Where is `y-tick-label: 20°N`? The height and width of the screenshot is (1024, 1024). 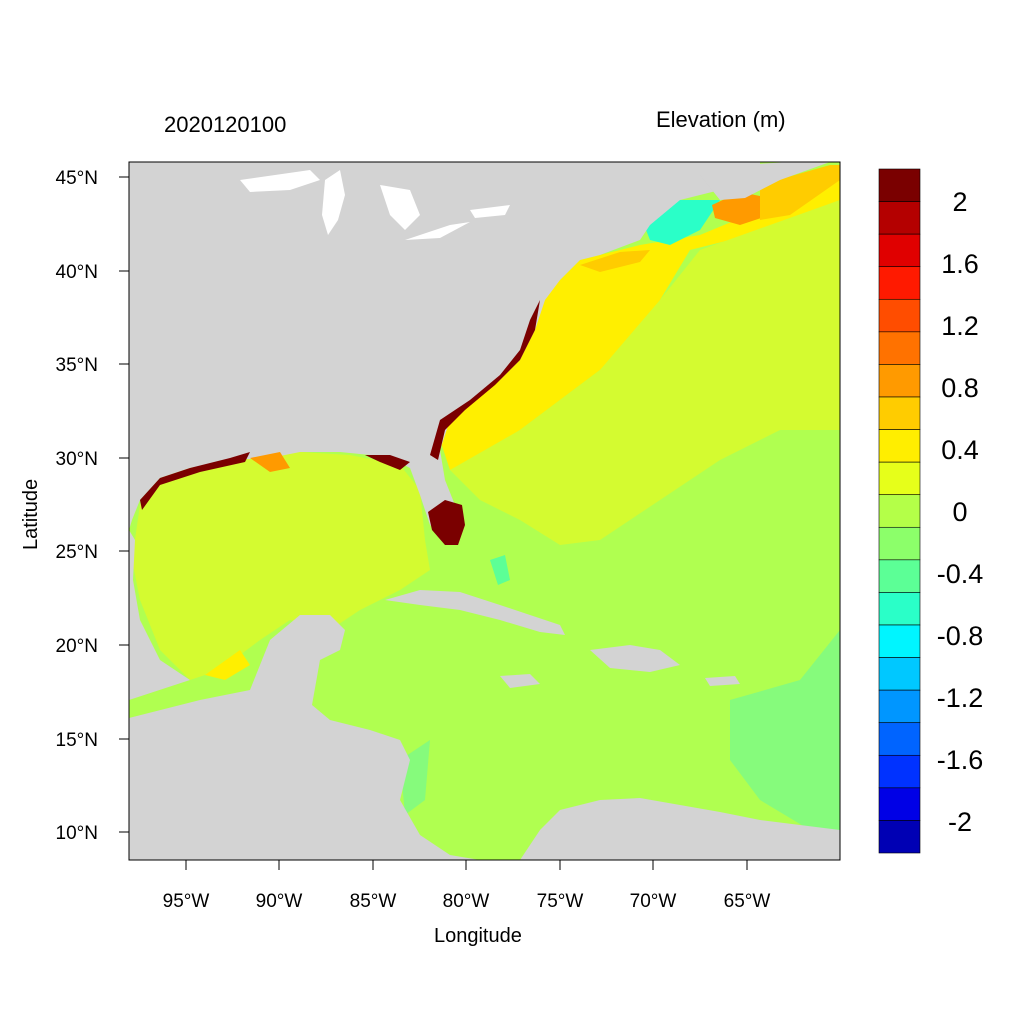
y-tick-label: 20°N is located at coordinates (77, 646).